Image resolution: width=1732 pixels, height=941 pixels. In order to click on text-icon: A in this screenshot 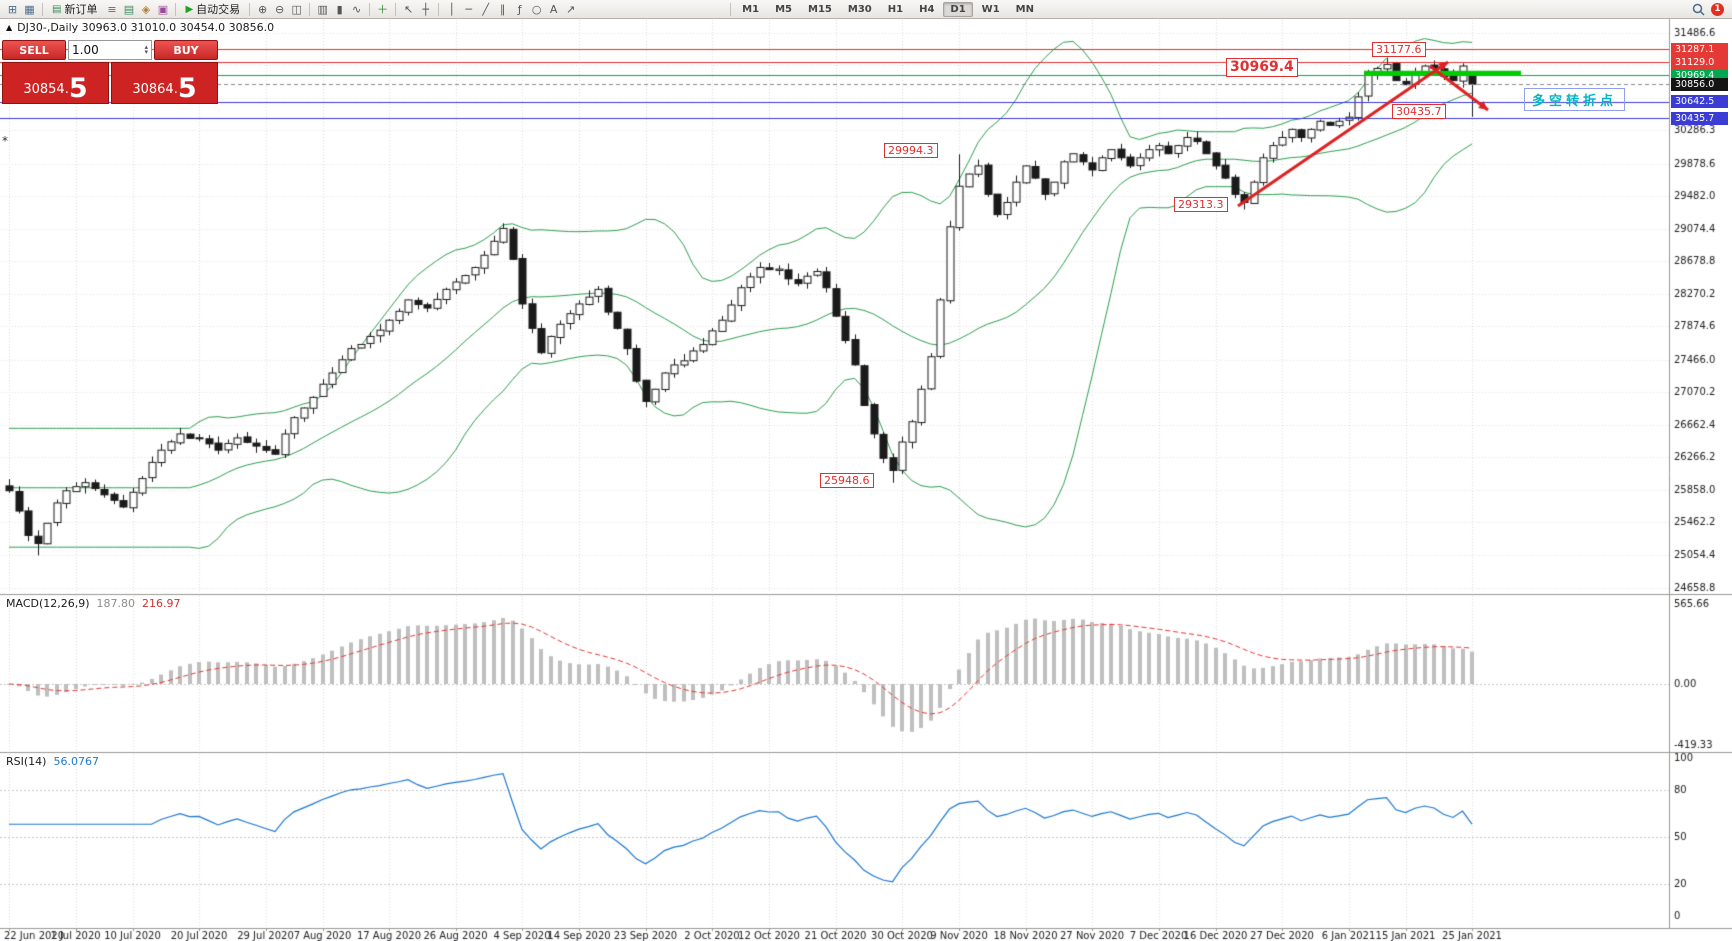, I will do `click(553, 9)`.